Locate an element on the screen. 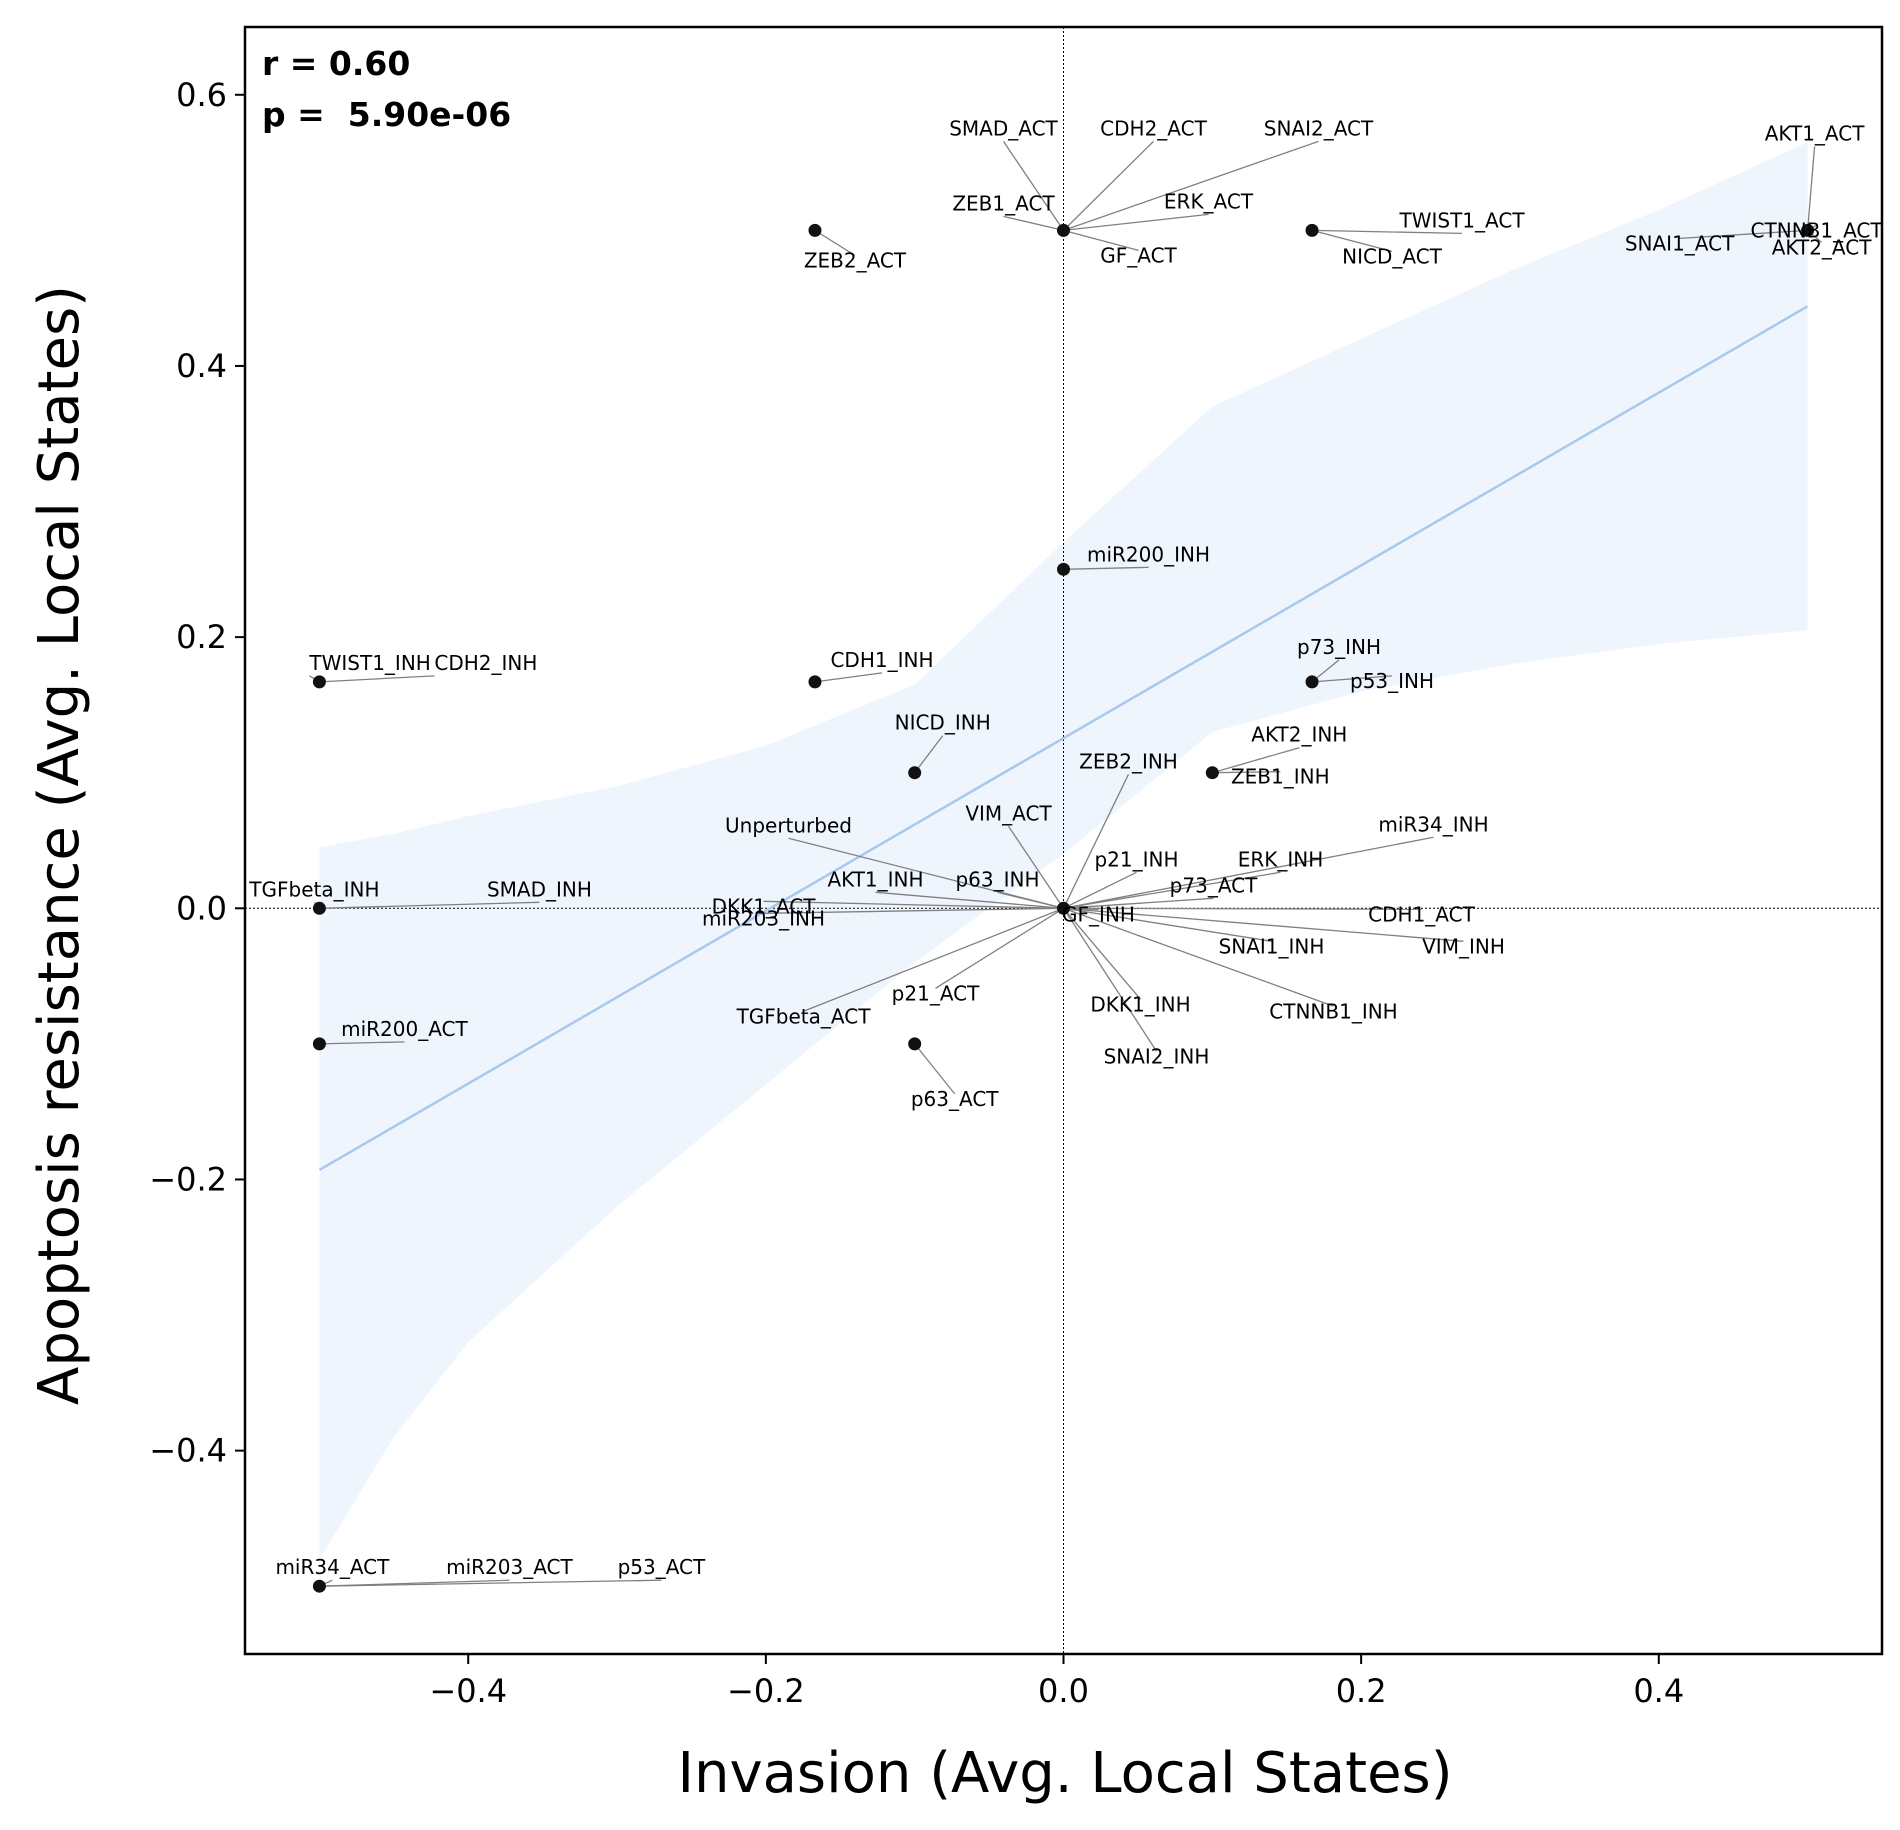  point-label: SMAD_INH is located at coordinates (539, 889).